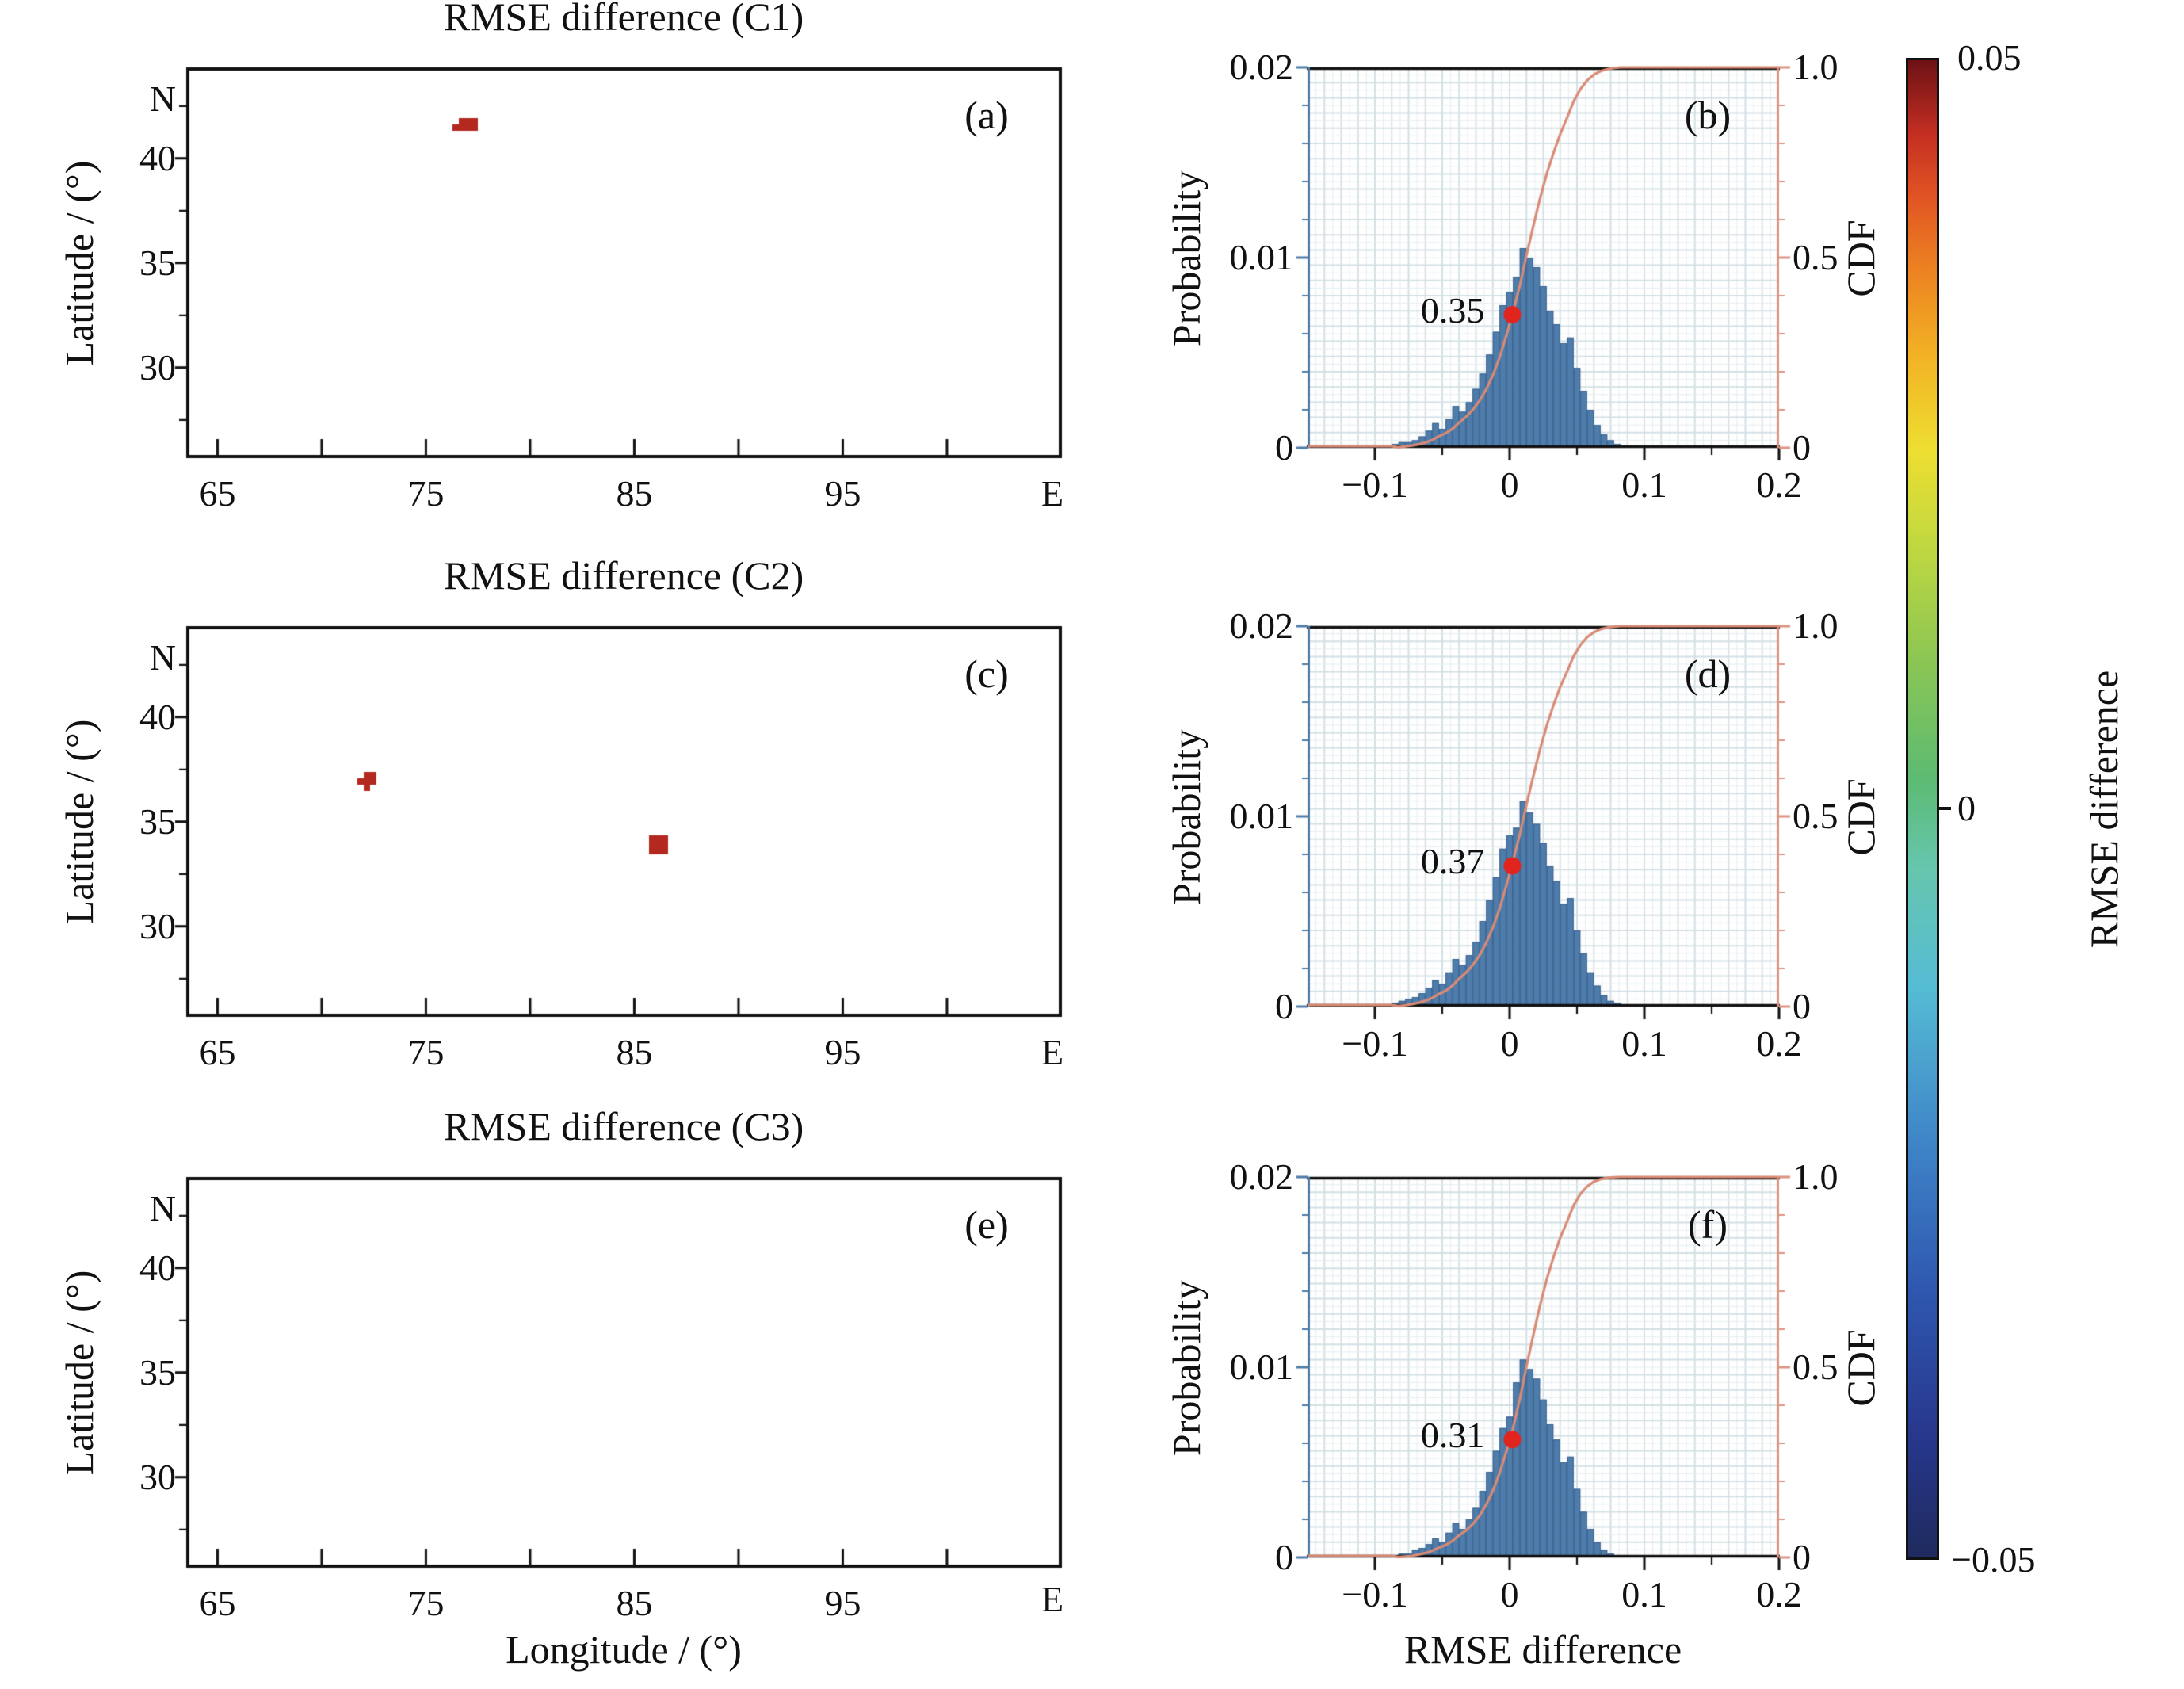 This screenshot has width=2184, height=1689. Describe the element at coordinates (623, 1126) in the screenshot. I see `map-title-c3: RMSE difference (C3)` at that location.